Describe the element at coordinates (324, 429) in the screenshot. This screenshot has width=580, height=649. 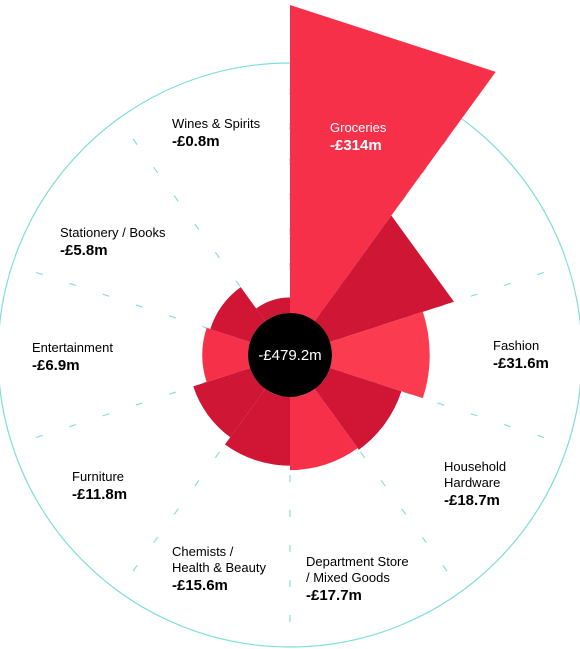
I see `wedge-department-store-mixed-goods` at that location.